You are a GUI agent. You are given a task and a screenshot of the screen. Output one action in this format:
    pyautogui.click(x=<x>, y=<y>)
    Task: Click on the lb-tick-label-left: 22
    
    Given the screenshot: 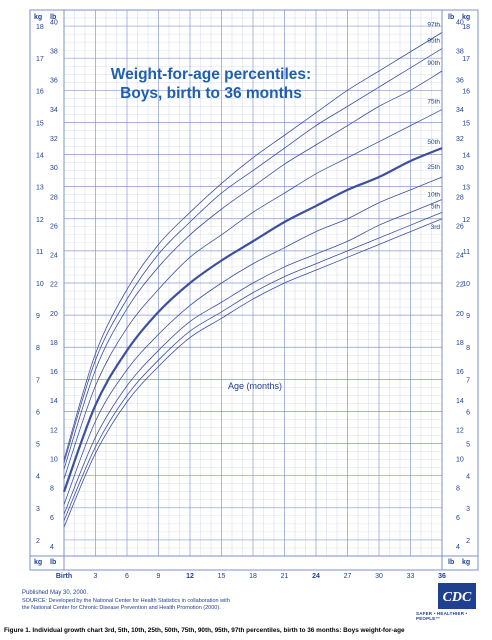 What is the action you would take?
    pyautogui.click(x=54, y=285)
    